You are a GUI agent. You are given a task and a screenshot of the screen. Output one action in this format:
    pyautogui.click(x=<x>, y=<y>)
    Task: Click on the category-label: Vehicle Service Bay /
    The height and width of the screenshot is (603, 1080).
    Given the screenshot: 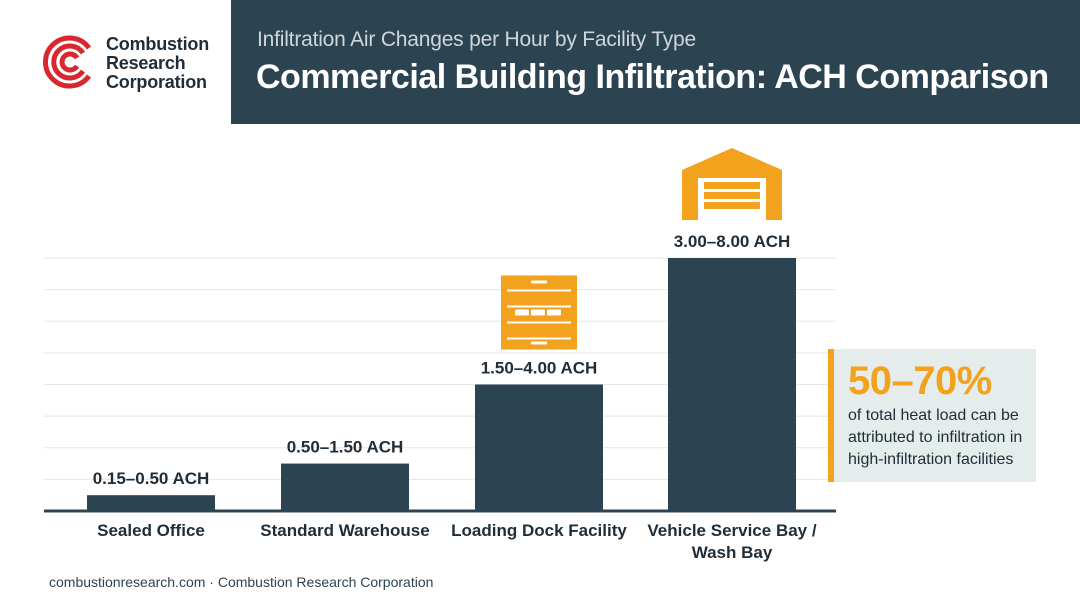 What is the action you would take?
    pyautogui.click(x=731, y=530)
    